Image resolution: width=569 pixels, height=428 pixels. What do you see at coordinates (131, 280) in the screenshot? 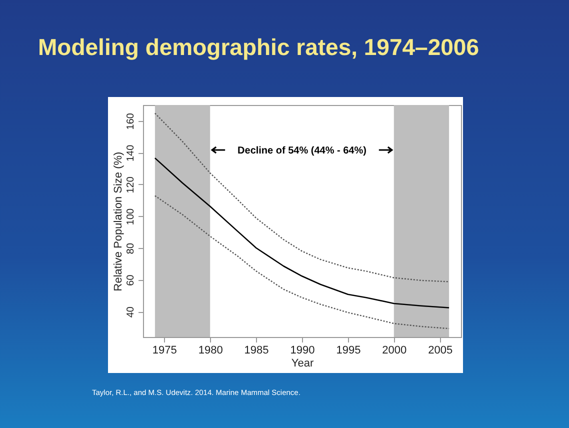
I see `y-tick-label: 60` at bounding box center [131, 280].